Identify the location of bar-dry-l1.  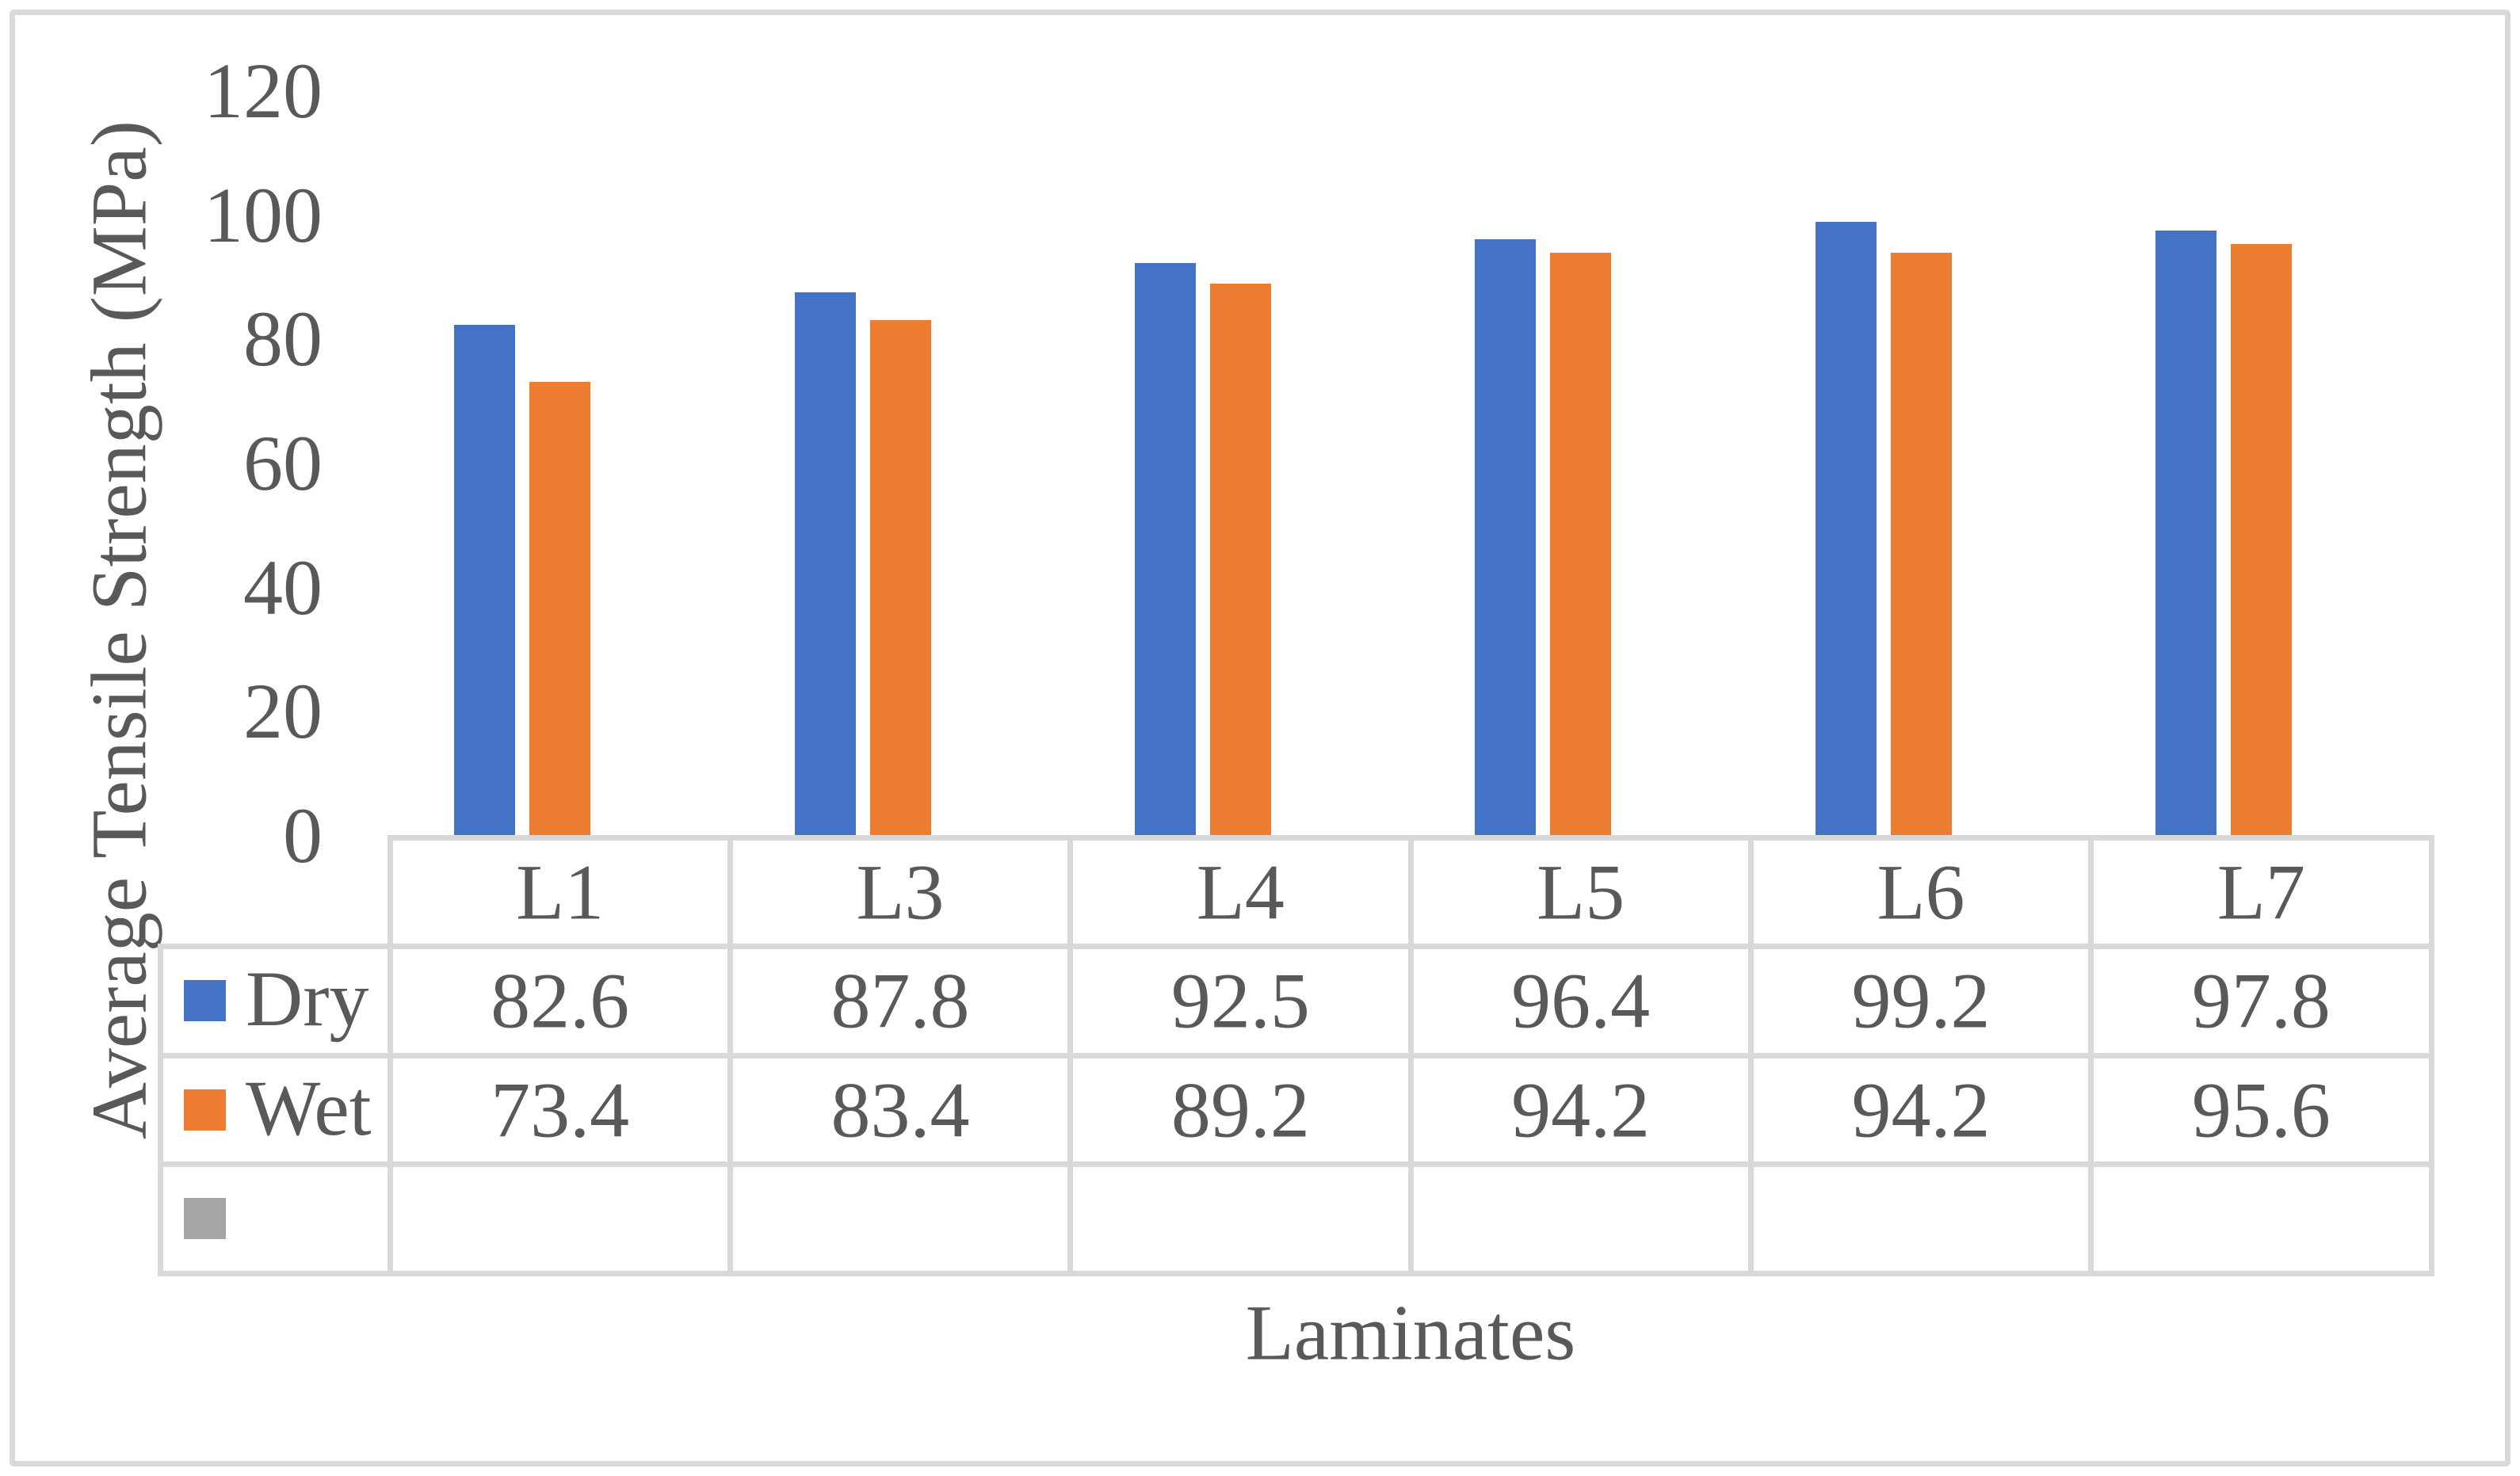
(485, 580).